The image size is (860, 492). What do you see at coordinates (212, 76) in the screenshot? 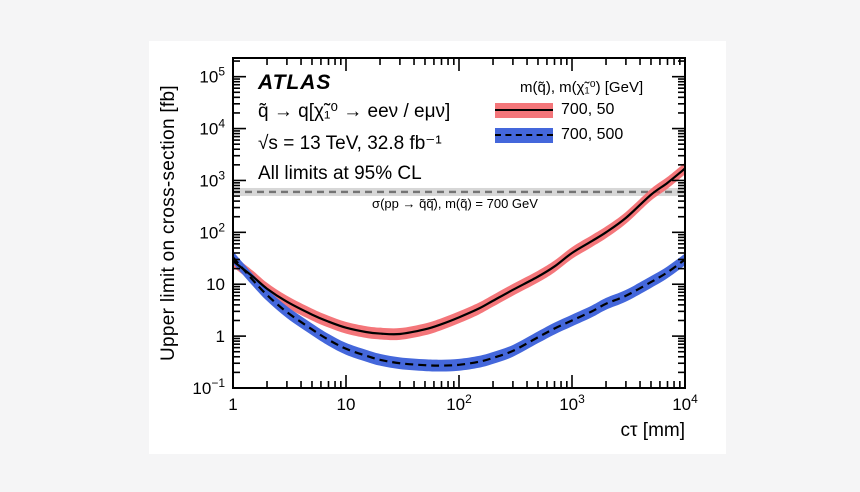
I see `svg-text: 10⁵` at bounding box center [212, 76].